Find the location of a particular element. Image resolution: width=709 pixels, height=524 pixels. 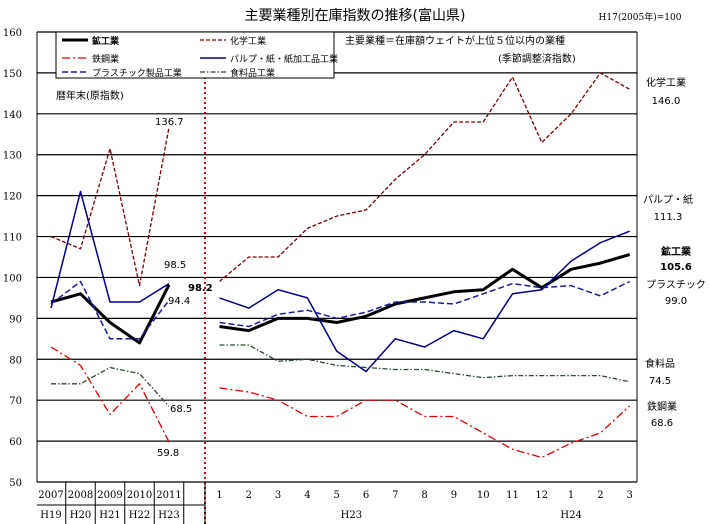

x-tick-label-era: H19 is located at coordinates (50, 515).